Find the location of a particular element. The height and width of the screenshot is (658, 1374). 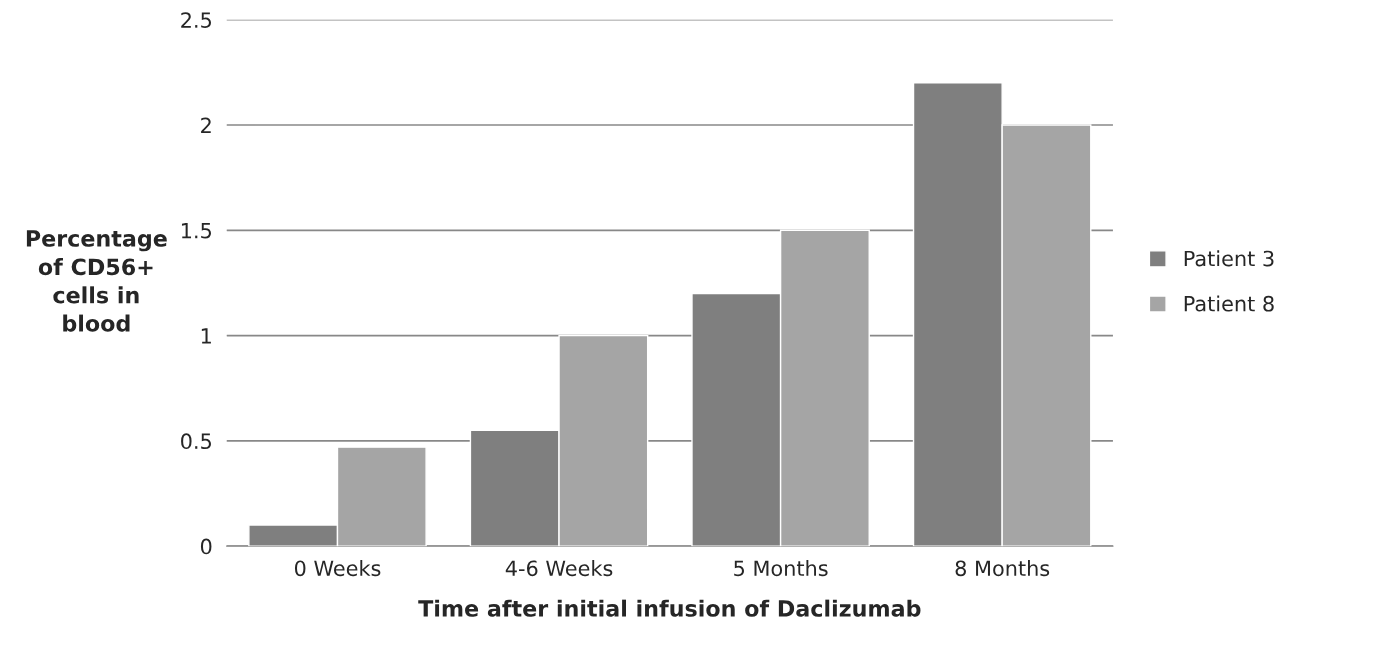

x-tick-label: 0 Weeks is located at coordinates (337, 568).